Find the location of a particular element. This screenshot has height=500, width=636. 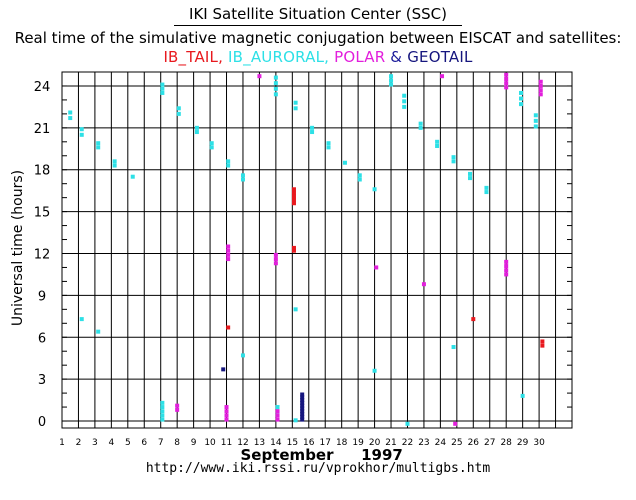

x-tick-label: 12 is located at coordinates (242, 443).